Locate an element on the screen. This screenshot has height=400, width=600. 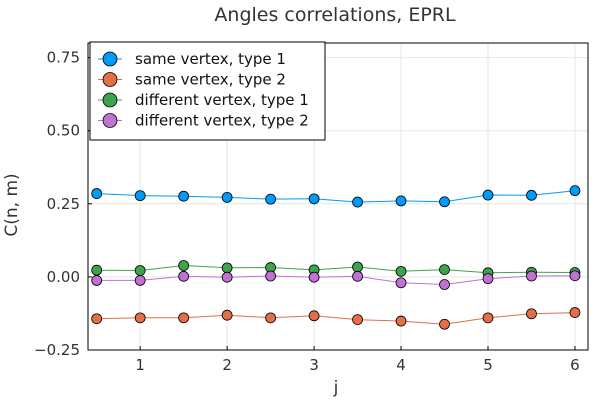
legend-entry: different vertex, type 1 is located at coordinates (203, 100).